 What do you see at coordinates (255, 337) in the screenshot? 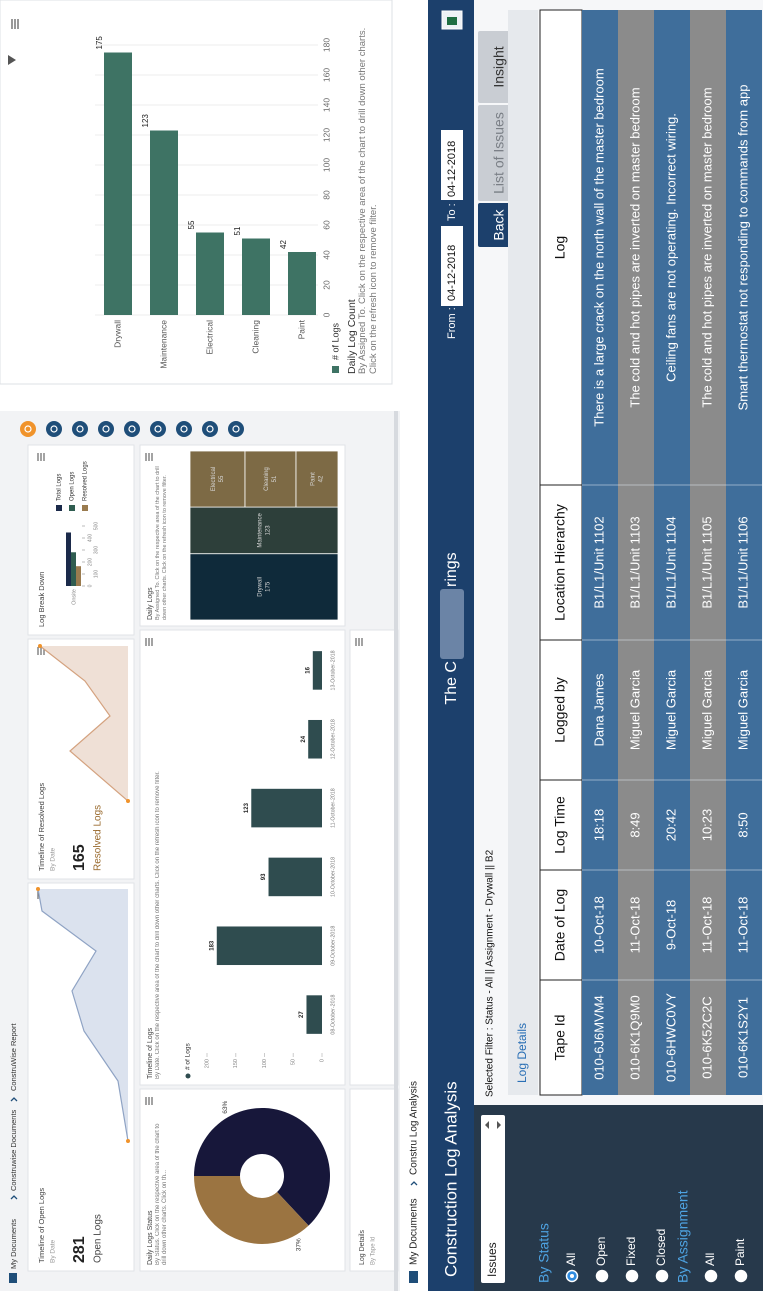
I see `x-tick-label: Cleaning` at bounding box center [255, 337].